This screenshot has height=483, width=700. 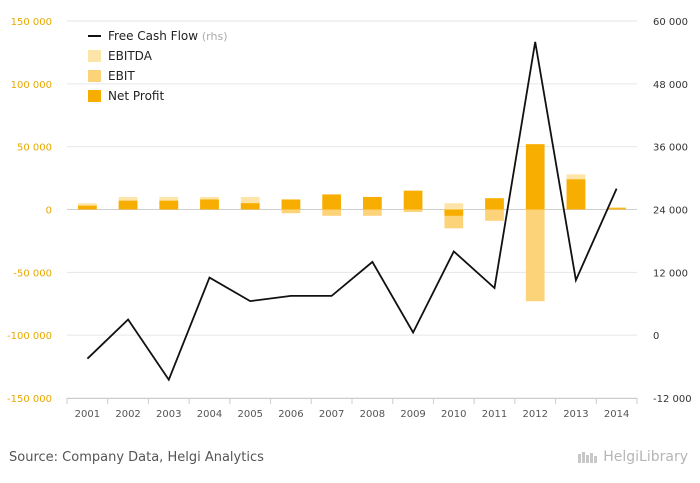 I want to click on x-tick-label: 2007, so click(x=331, y=414).